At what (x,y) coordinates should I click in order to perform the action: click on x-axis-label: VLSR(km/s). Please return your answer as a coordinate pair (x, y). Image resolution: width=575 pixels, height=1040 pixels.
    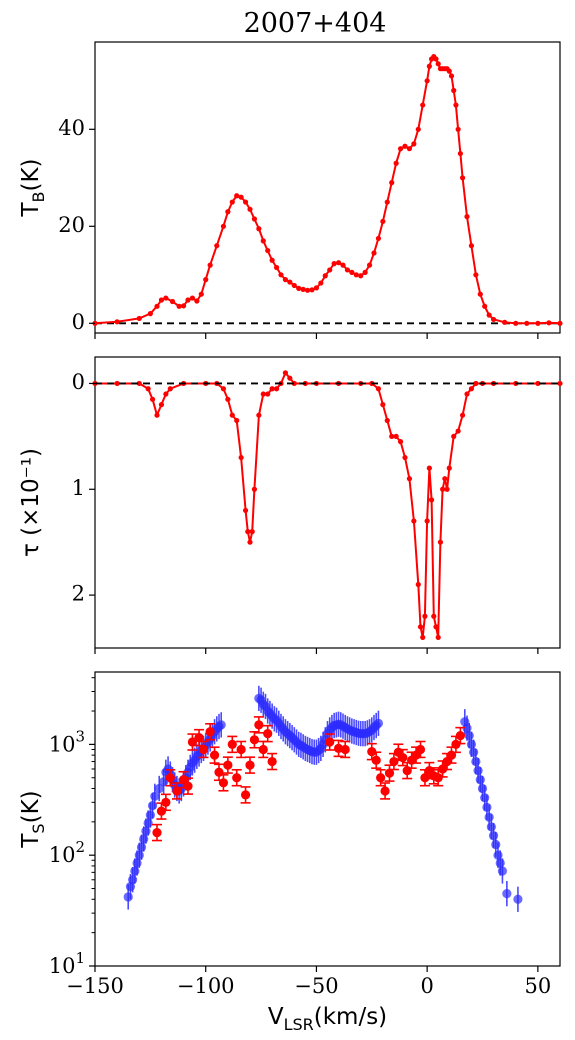
    Looking at the image, I should click on (327, 1019).